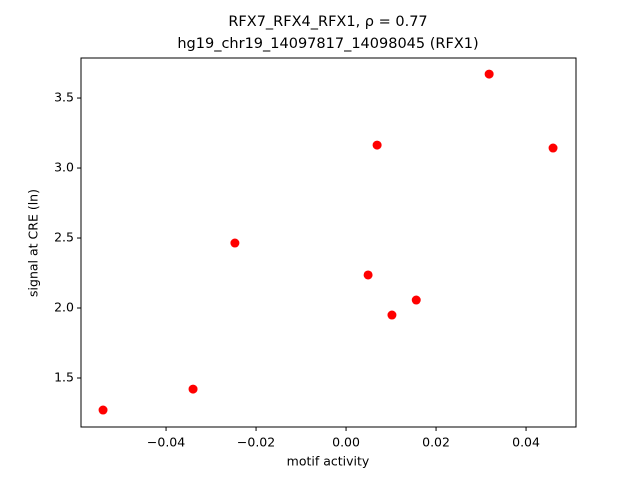  What do you see at coordinates (64, 377) in the screenshot?
I see `y-tick-label: 1.5` at bounding box center [64, 377].